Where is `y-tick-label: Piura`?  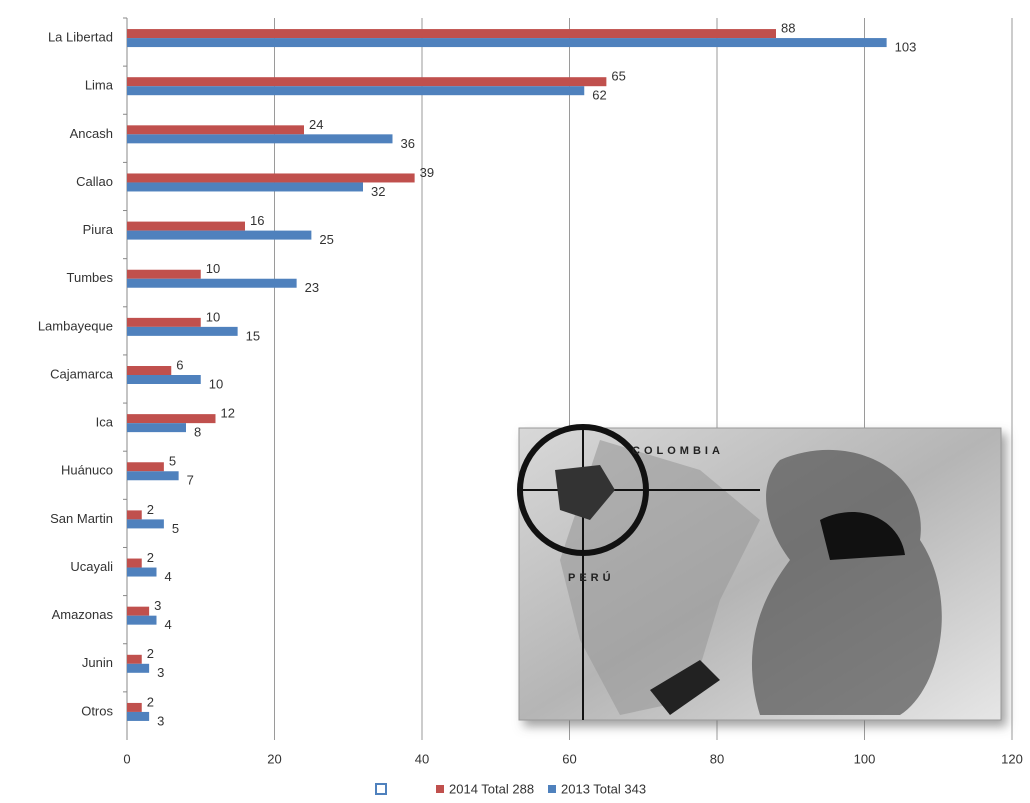
y-tick-label: Piura is located at coordinates (98, 229).